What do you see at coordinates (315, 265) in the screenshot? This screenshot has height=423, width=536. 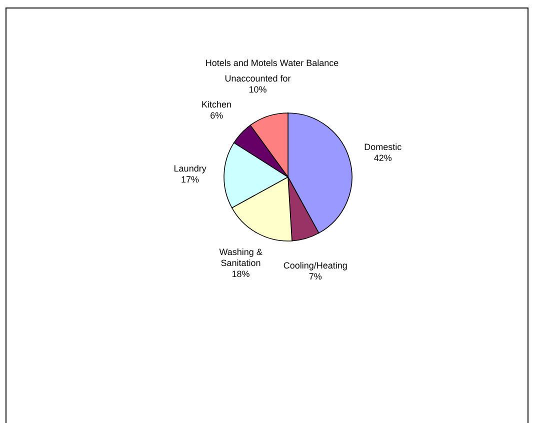 I see `slice-label: Cooling/Heating` at bounding box center [315, 265].